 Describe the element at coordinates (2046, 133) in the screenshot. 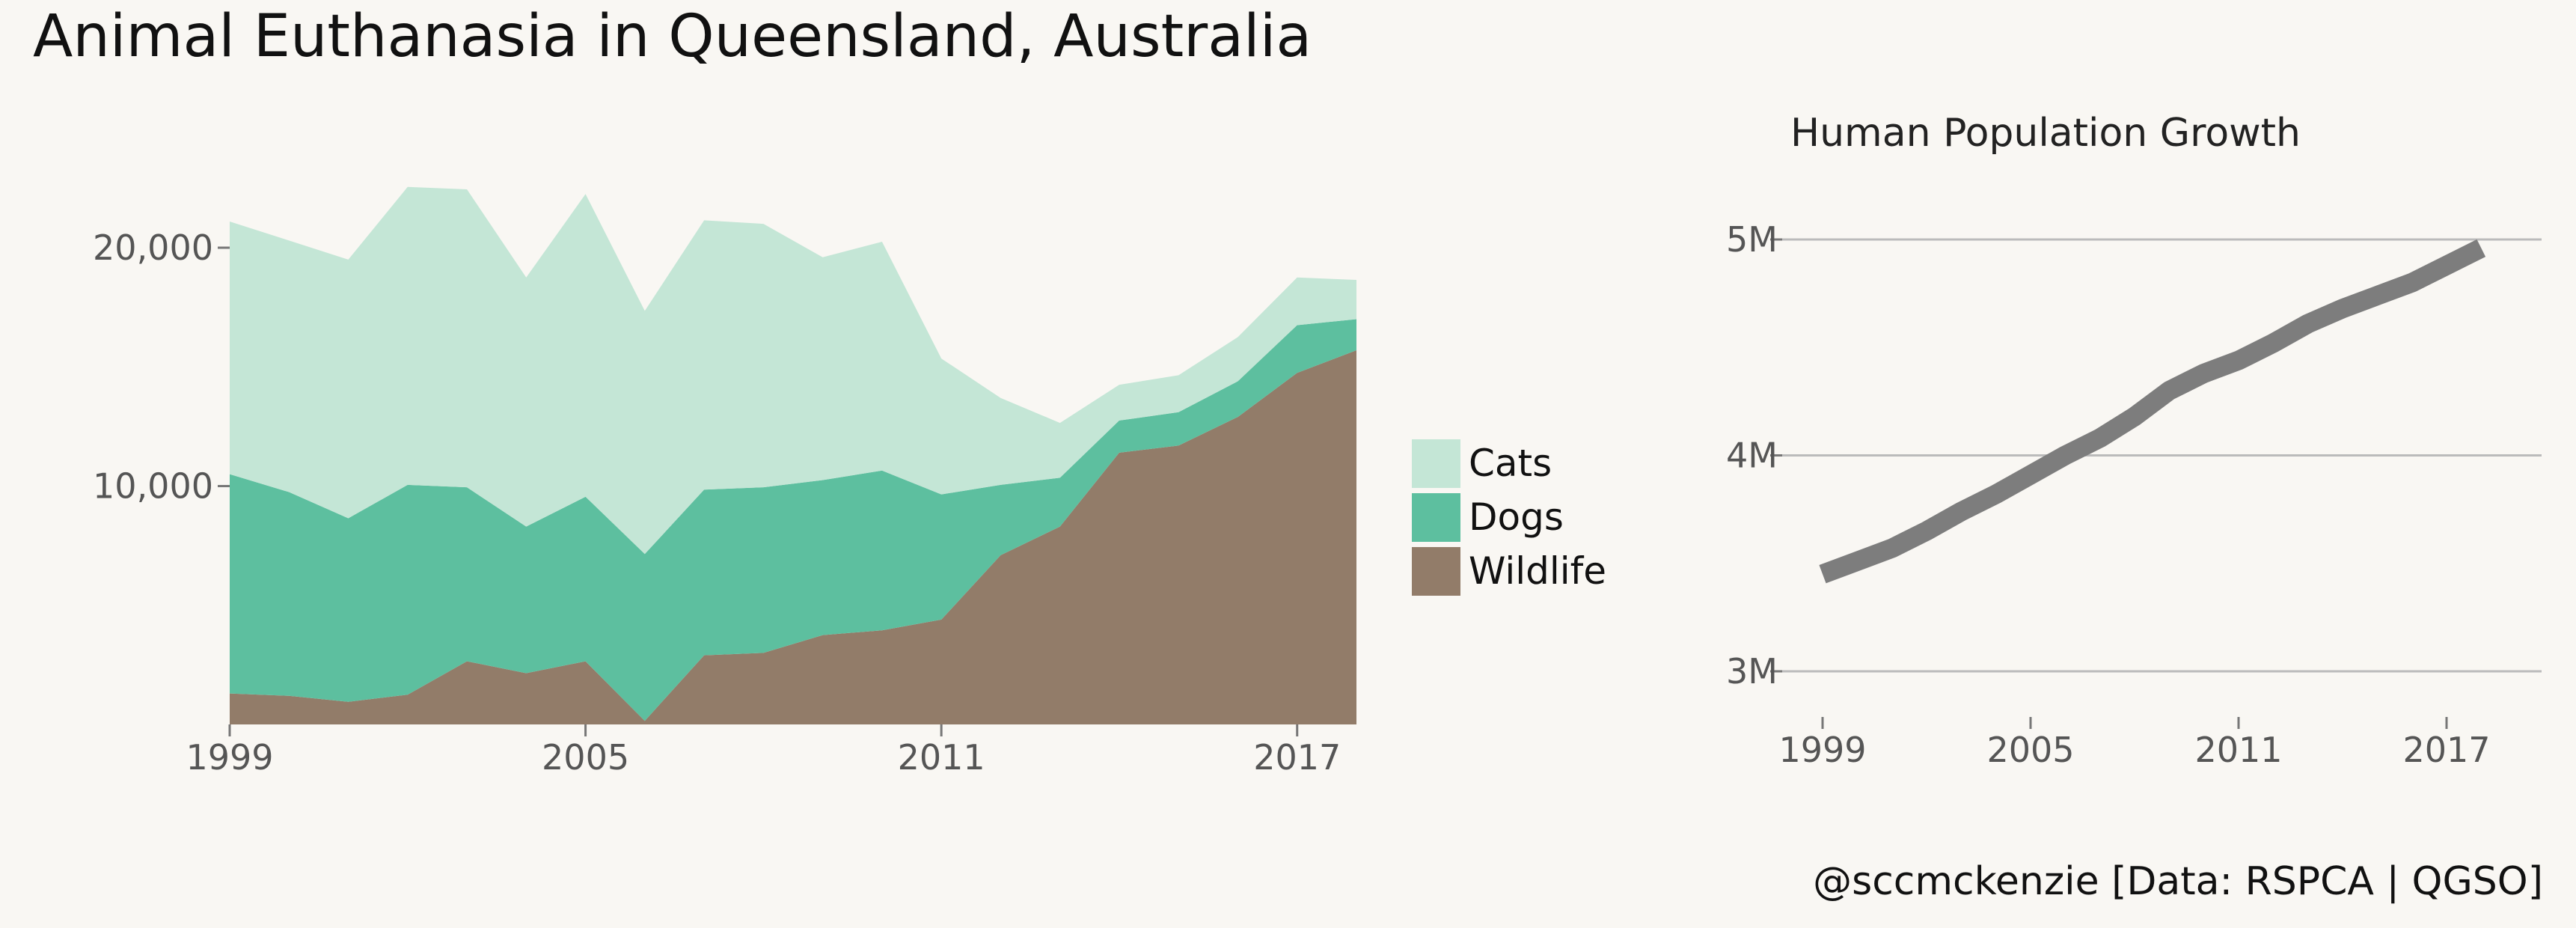

I see `population-chart-title: Human Population Growth` at that location.